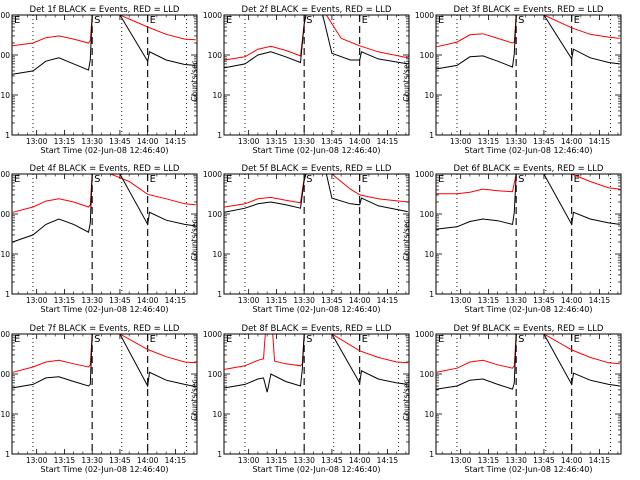 This screenshot has height=480, width=640. Describe the element at coordinates (317, 10) in the screenshot. I see `panel-title: Det 2f BLACK = Events, RED = LLD` at that location.